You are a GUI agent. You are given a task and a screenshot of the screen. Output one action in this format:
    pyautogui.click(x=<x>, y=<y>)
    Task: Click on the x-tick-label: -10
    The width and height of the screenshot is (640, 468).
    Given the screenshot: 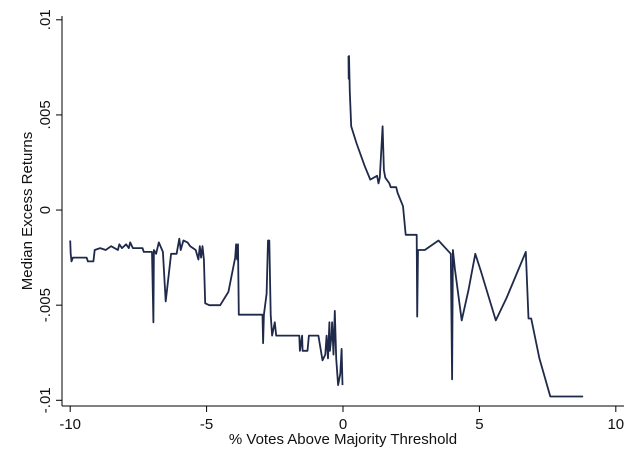 What is the action you would take?
    pyautogui.click(x=70, y=424)
    